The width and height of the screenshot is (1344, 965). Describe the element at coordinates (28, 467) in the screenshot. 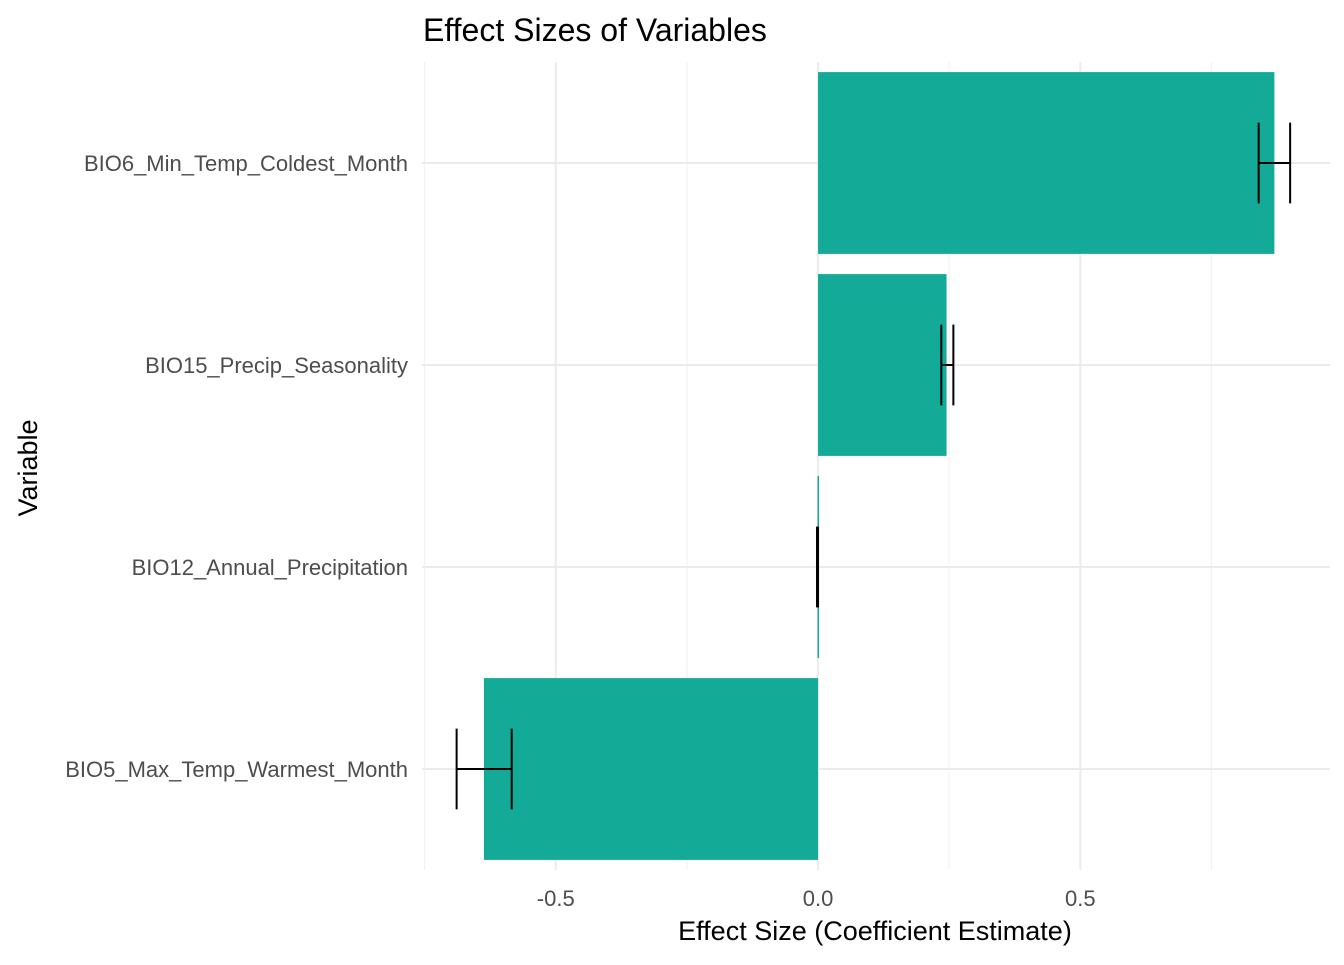

I see `y-axis-title: Variable` at that location.